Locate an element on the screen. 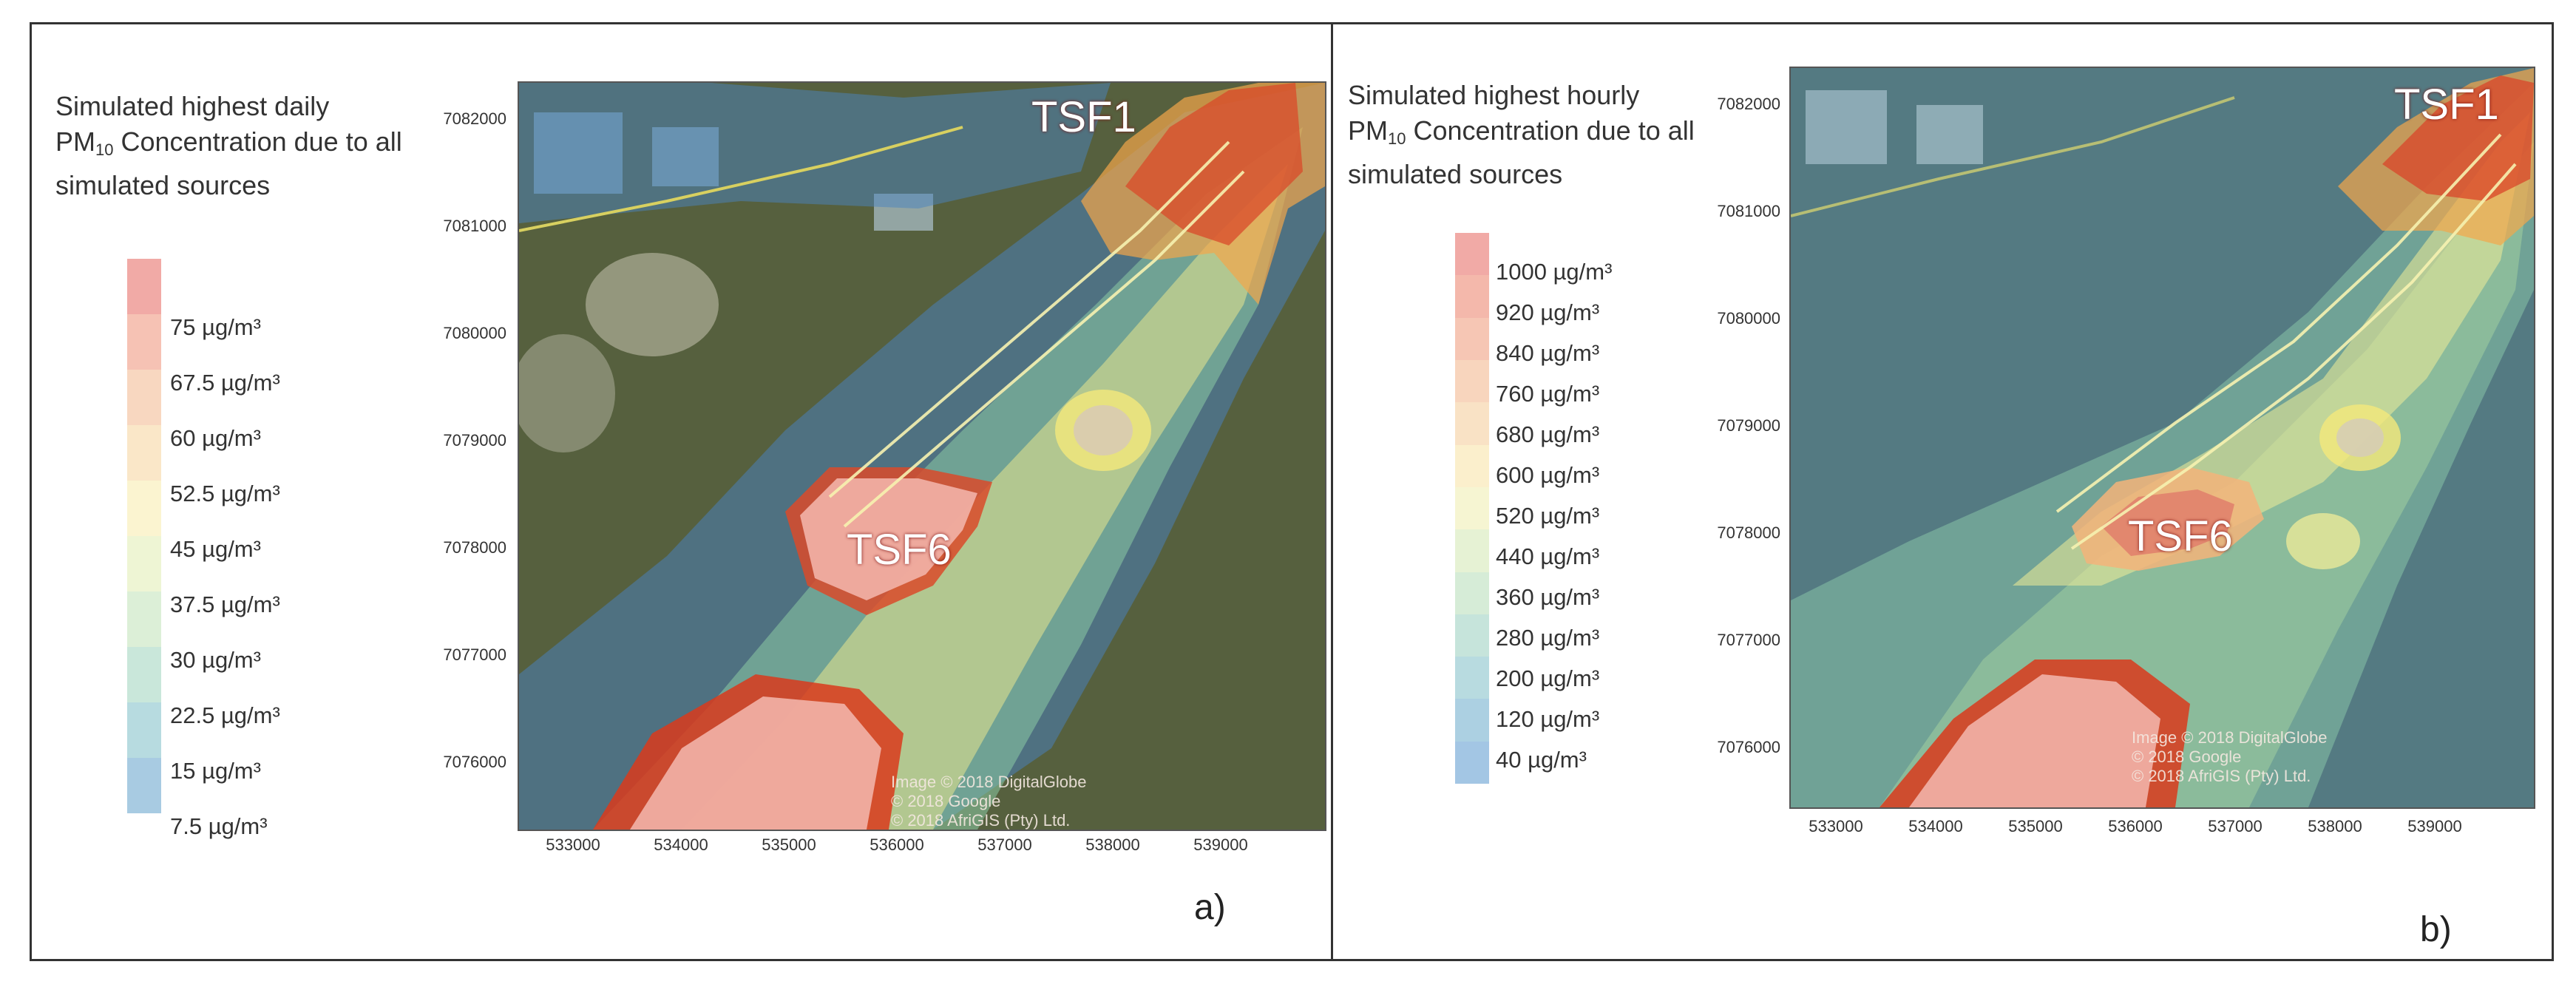 The image size is (2576, 990). panel-letter-a: a) is located at coordinates (1210, 907).